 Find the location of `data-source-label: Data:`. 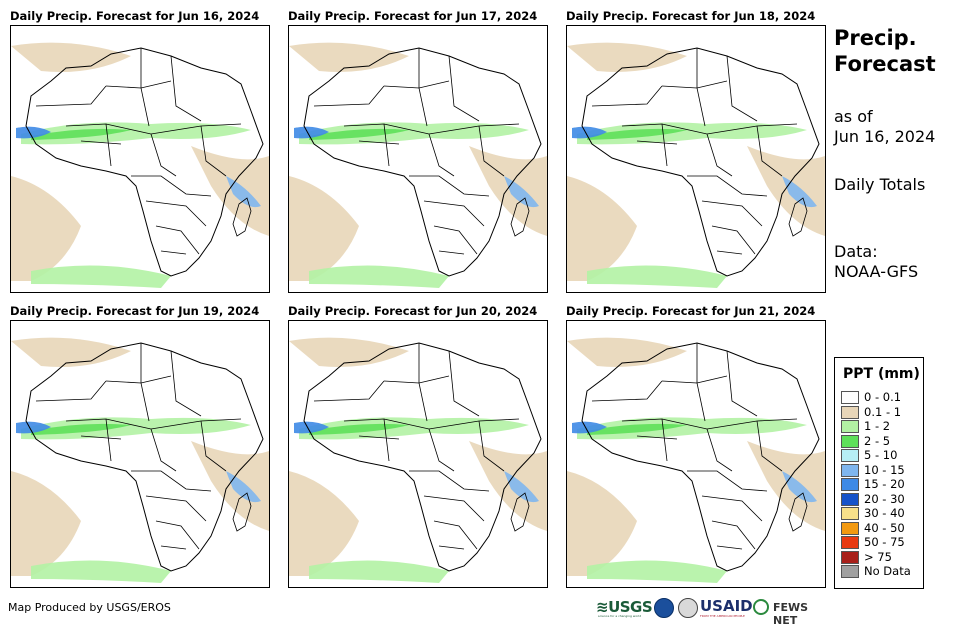

data-source-label: Data: is located at coordinates (856, 251).